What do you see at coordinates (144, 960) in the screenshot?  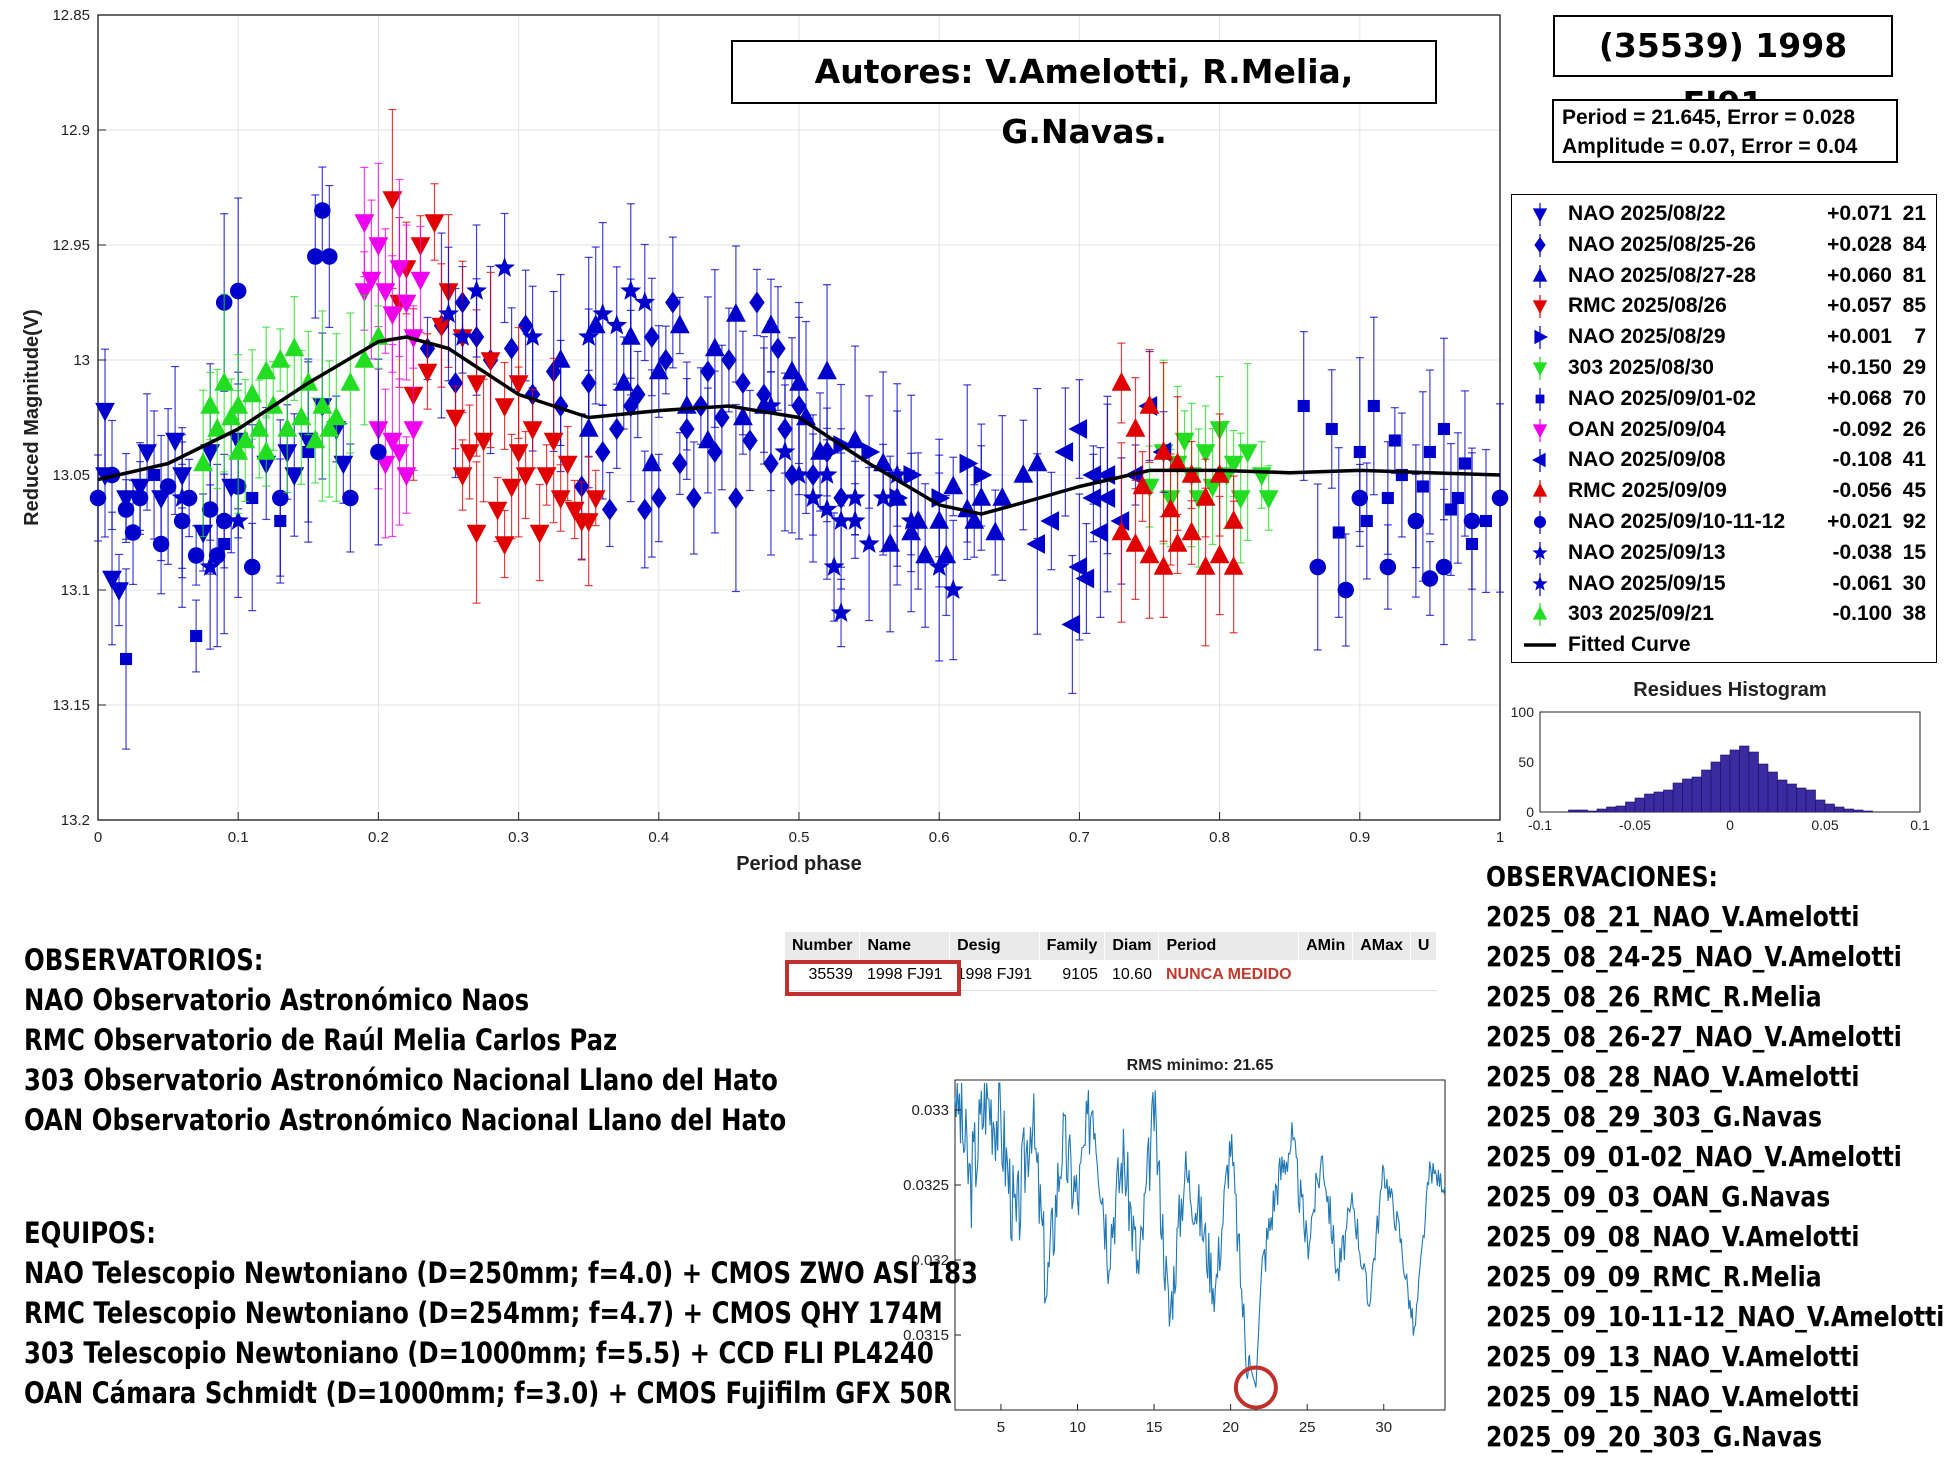 I see `observatorios-heading: OBSERVATORIOS:` at bounding box center [144, 960].